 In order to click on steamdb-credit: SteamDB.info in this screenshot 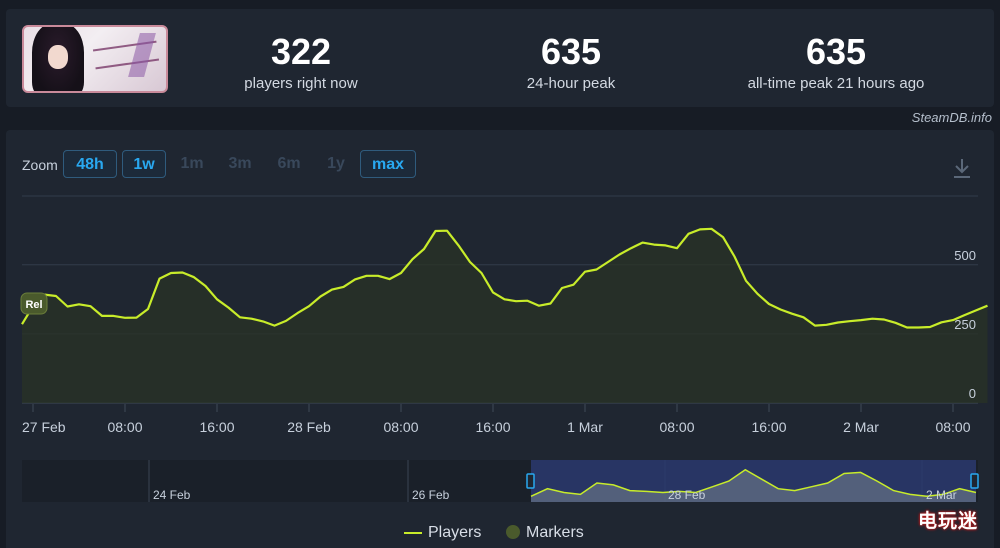, I will do `click(951, 117)`.